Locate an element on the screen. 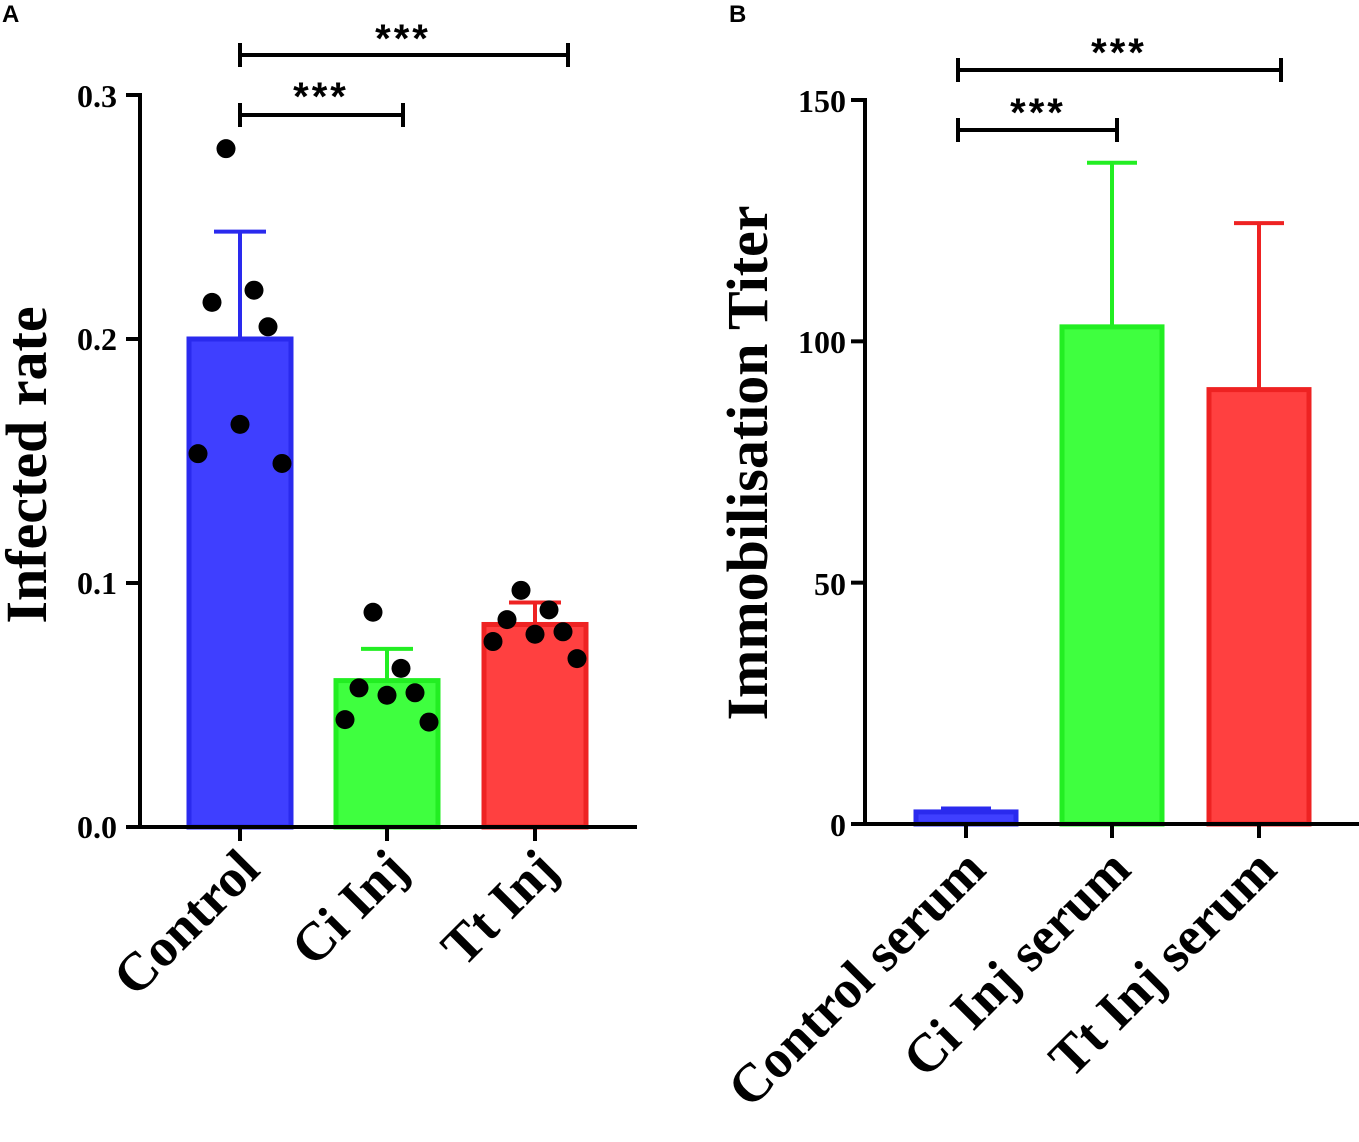 This screenshot has width=1359, height=1142. panel-b-significance-label-2: *** is located at coordinates (1119, 53).